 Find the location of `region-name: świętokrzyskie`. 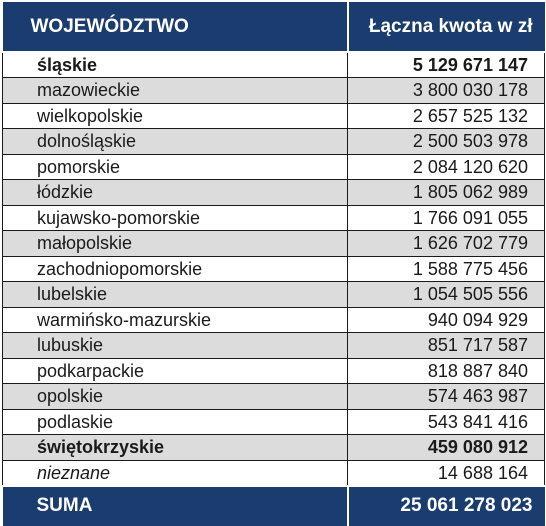

region-name: świętokrzyskie is located at coordinates (175, 447).